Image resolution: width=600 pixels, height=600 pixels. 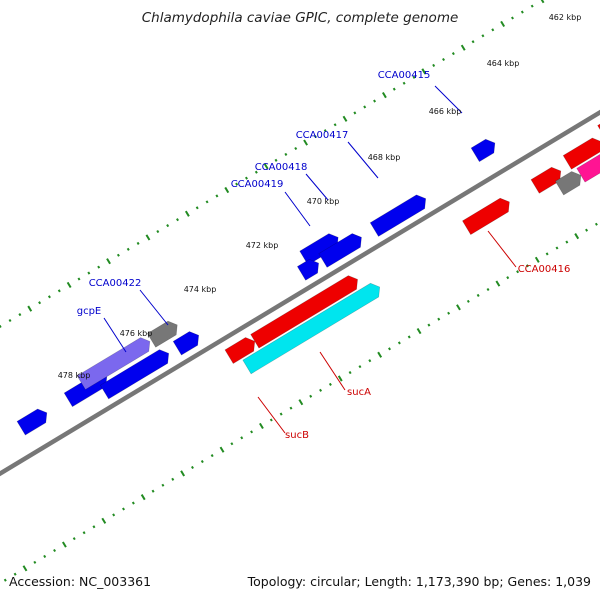 What do you see at coordinates (281, 167) in the screenshot?
I see `gene-label: CCA00418` at bounding box center [281, 167].